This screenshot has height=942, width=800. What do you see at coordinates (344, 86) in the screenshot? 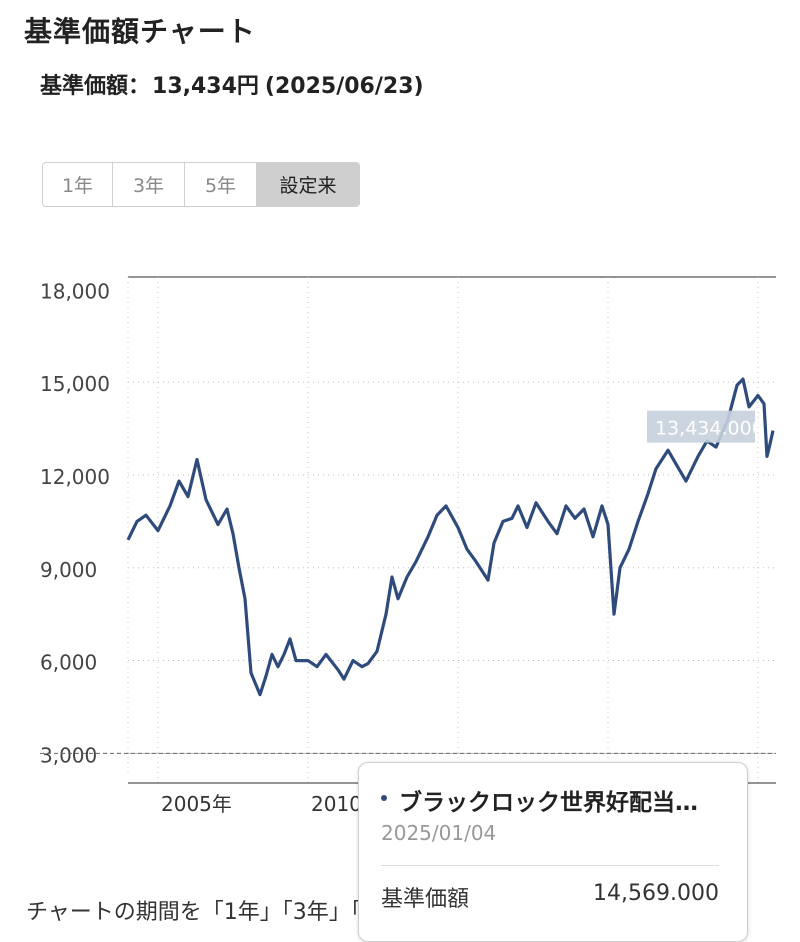
I see `nav-date: (2025/06/23)` at bounding box center [344, 86].